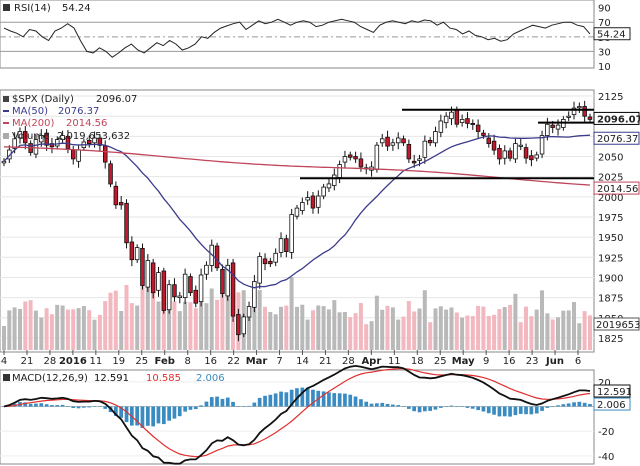  Describe the element at coordinates (50, 378) in the screenshot. I see `macd-legend-label: MACD(12,26,9)` at that location.